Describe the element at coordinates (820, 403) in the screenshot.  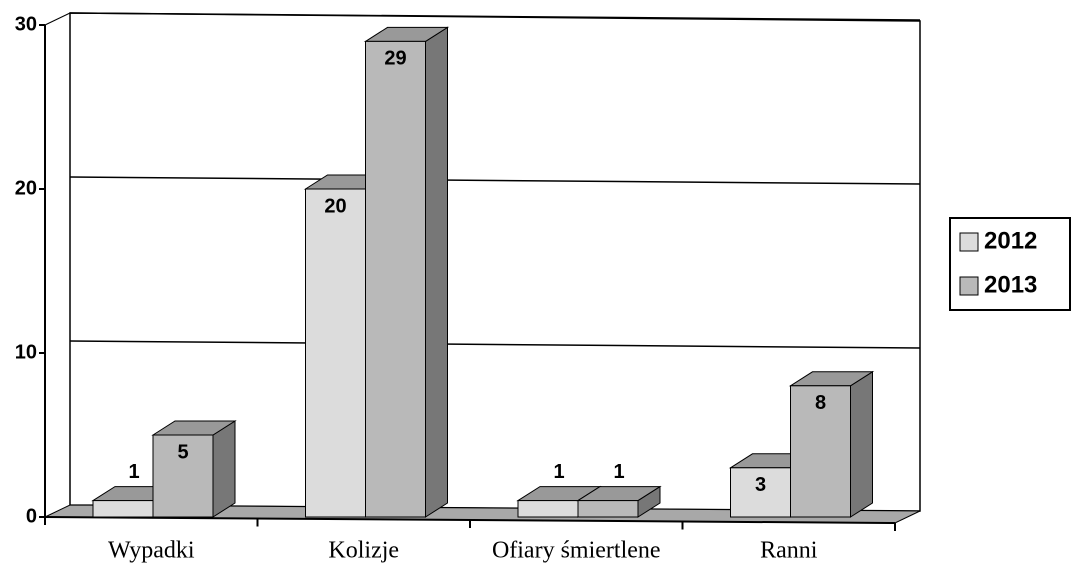
I see `value-label: 8` at that location.